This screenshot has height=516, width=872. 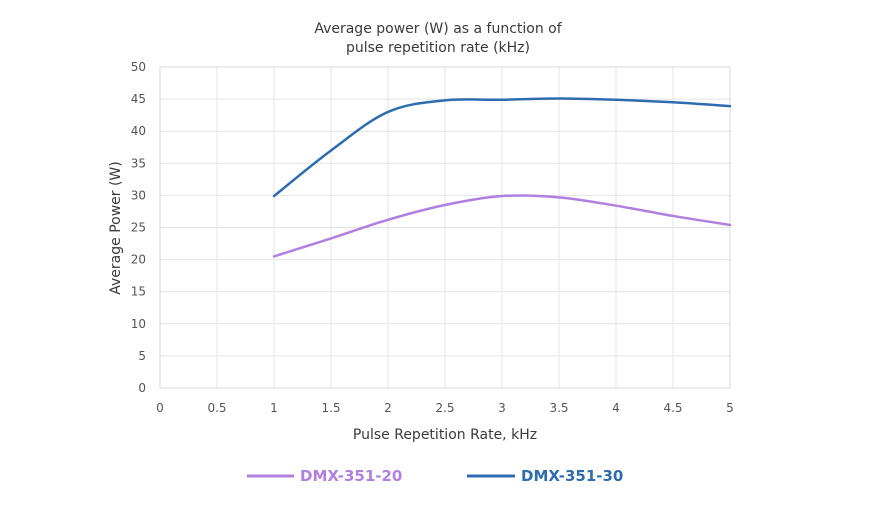 What do you see at coordinates (502, 408) in the screenshot?
I see `x-tick-label: 3` at bounding box center [502, 408].